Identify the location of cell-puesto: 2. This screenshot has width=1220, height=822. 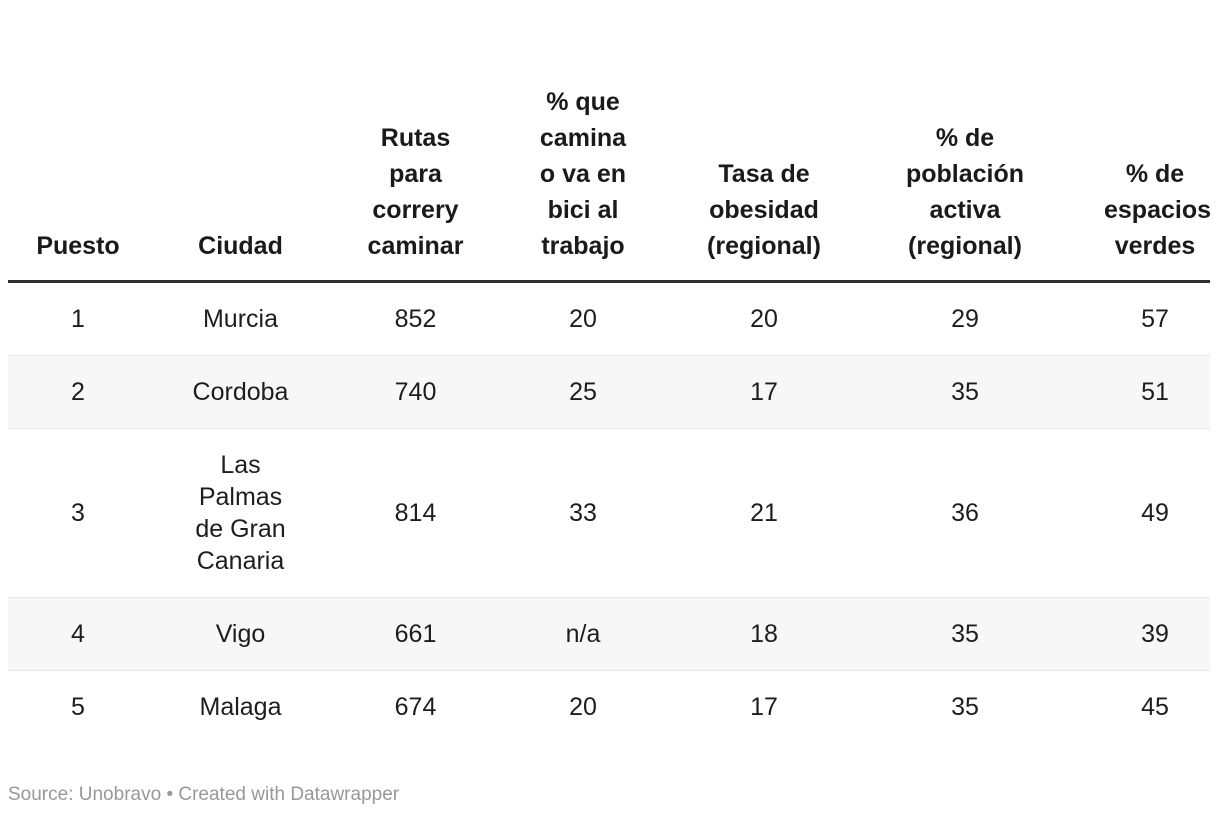
(78, 392).